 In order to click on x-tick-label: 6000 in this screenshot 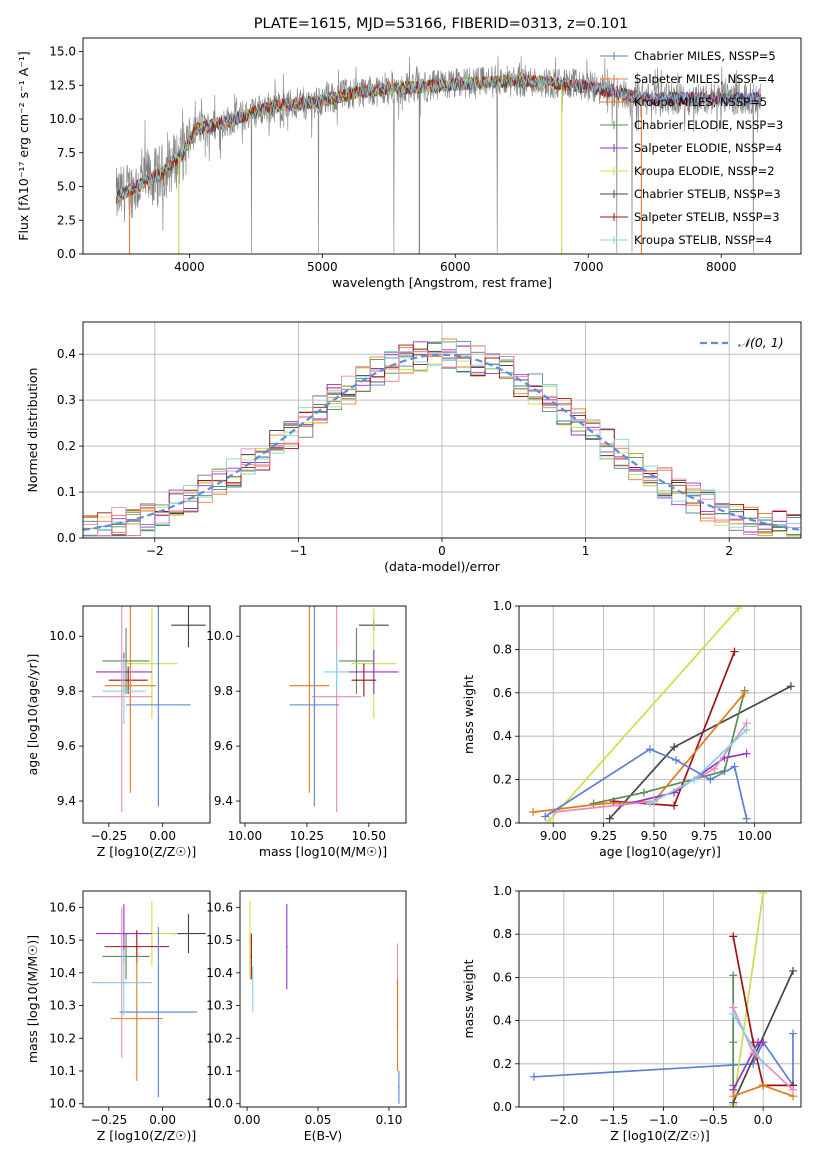, I will do `click(455, 267)`.